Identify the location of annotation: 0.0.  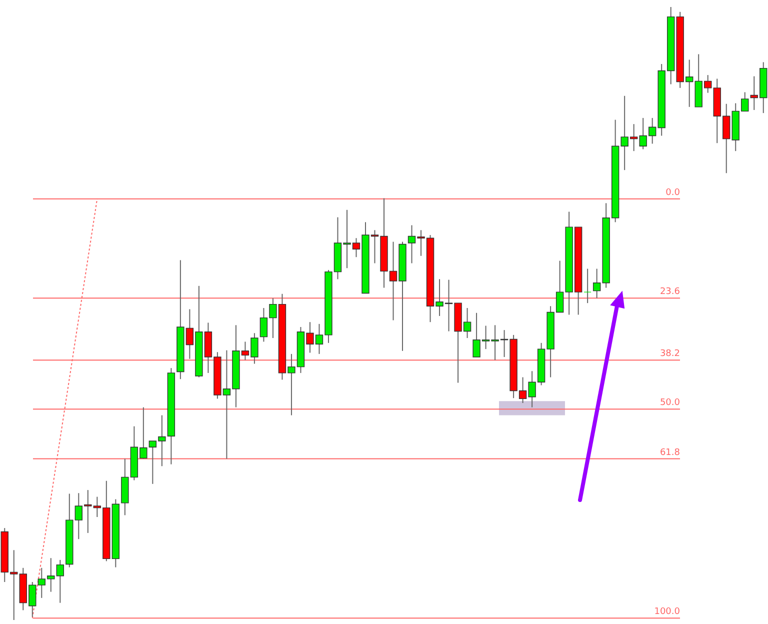
(673, 193).